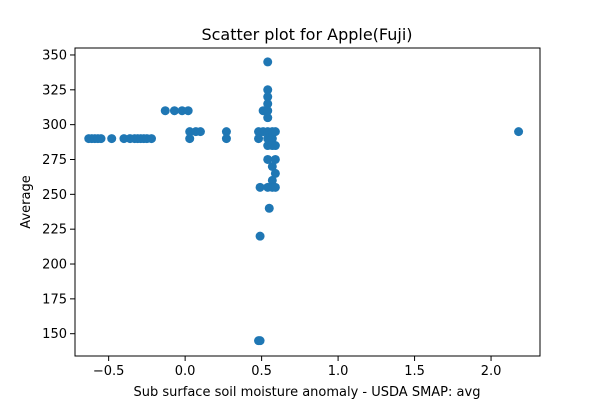 The height and width of the screenshot is (400, 600). What do you see at coordinates (491, 371) in the screenshot?
I see `x-tick-label: 2.0` at bounding box center [491, 371].